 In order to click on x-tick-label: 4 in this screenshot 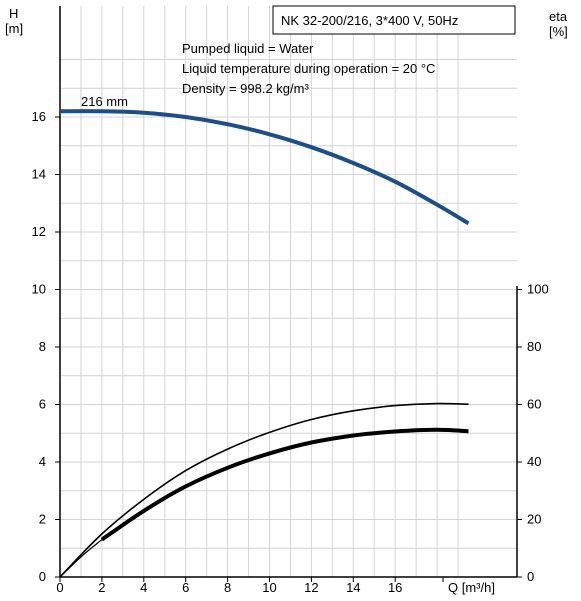, I will do `click(143, 587)`.